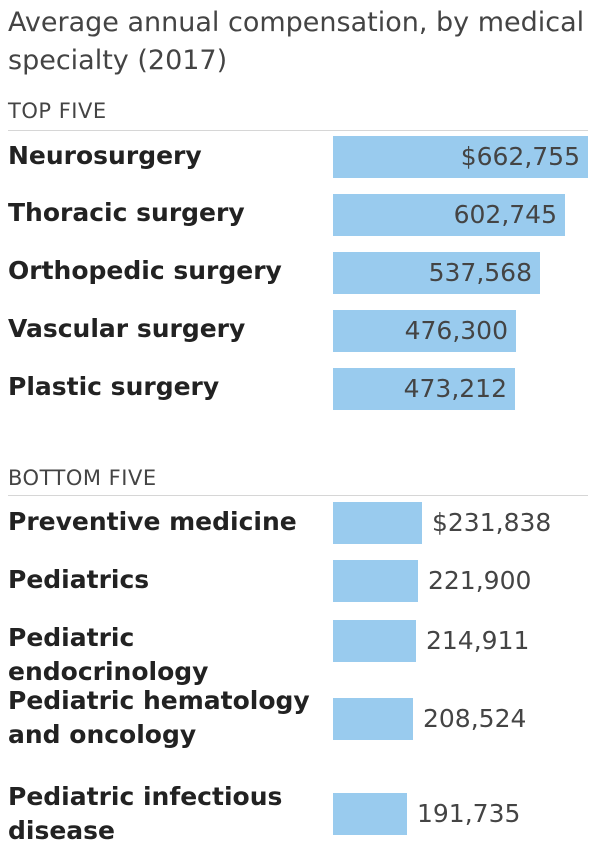 This screenshot has width=600, height=856. Describe the element at coordinates (480, 272) in the screenshot. I see `value-label: 537,568` at that location.